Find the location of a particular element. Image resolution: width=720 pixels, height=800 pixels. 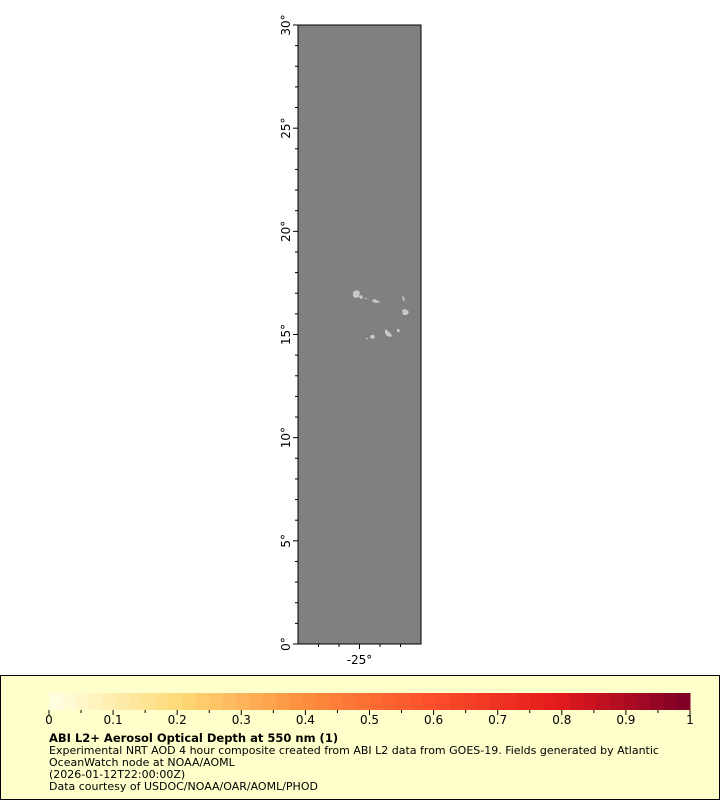

axes: 0° 5° 10° 15° 20° 25° 30° -25° is located at coordinates (340, 340).